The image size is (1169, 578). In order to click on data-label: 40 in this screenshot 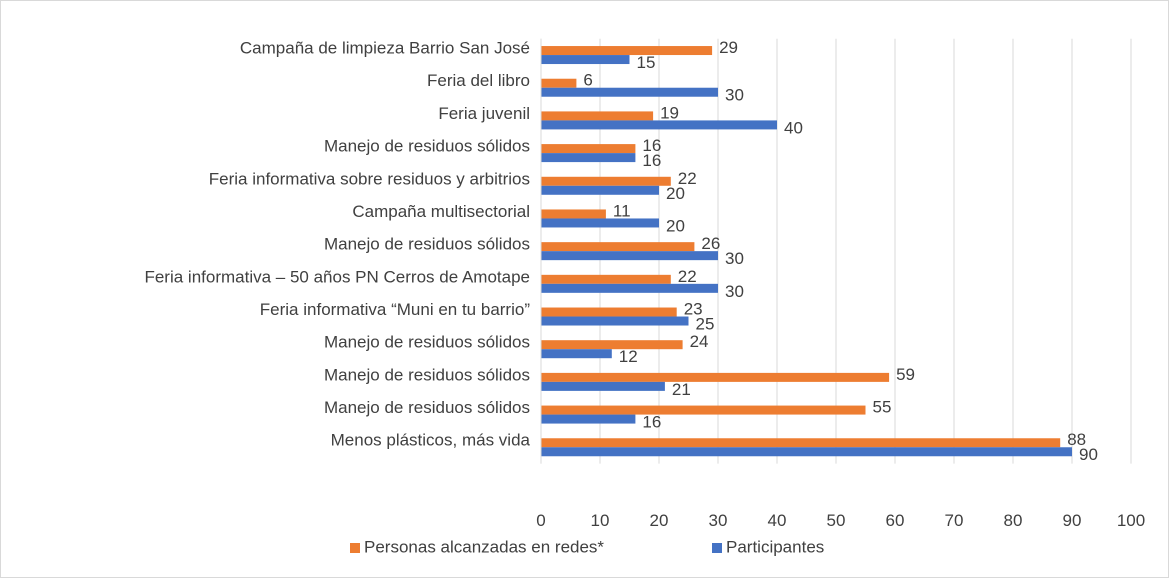, I will do `click(793, 127)`.